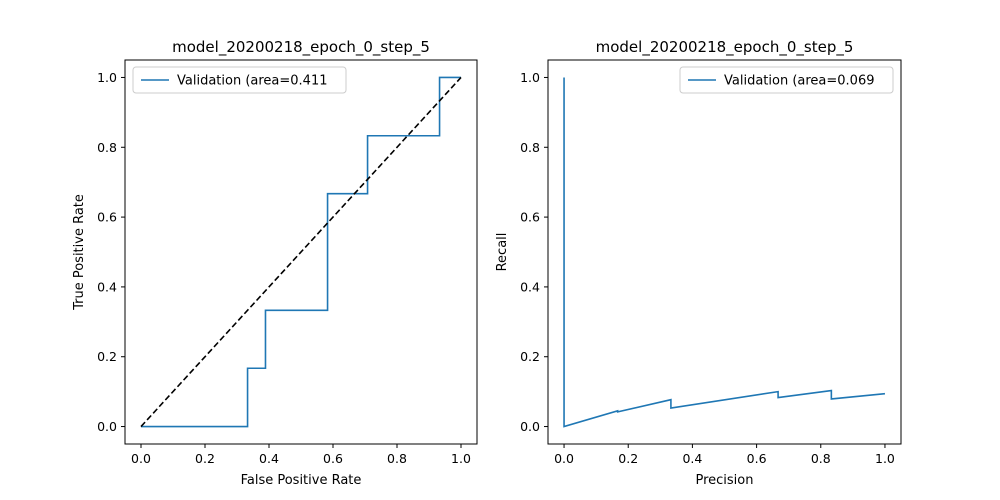 The width and height of the screenshot is (1000, 500). I want to click on chart1-x-tick-label: 1.0, so click(461, 458).